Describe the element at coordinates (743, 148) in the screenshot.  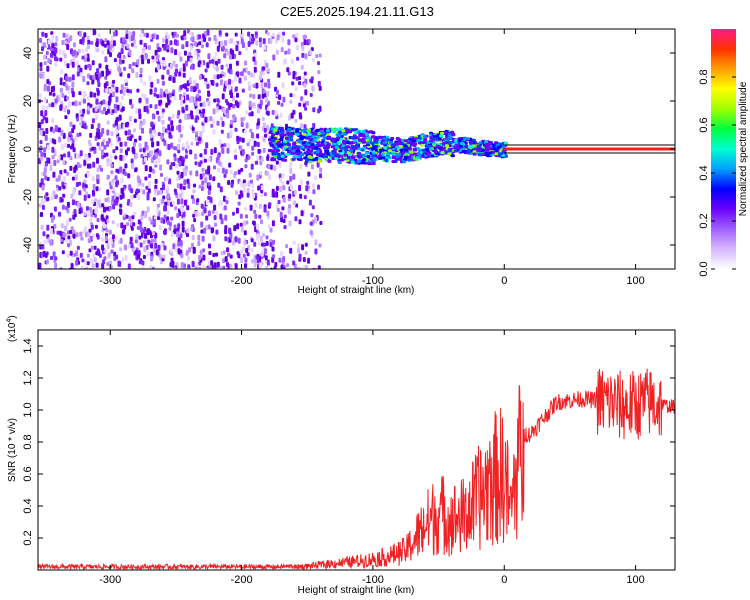
I see `colorbar-label: Normalized spectral amplitude` at that location.